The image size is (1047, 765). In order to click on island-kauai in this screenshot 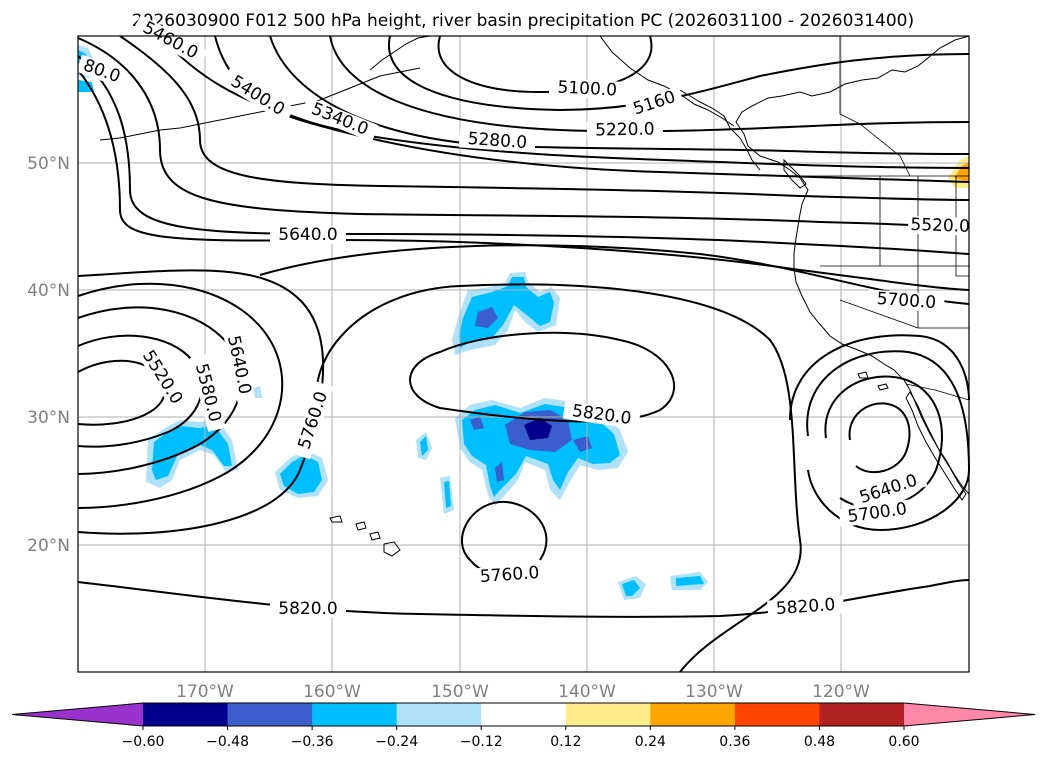, I will do `click(336, 519)`.